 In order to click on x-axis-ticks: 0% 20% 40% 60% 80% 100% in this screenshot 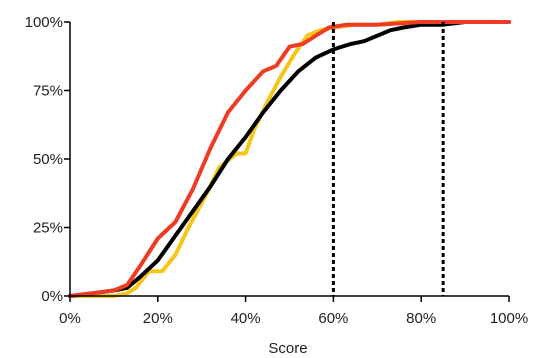, I will do `click(293, 311)`.